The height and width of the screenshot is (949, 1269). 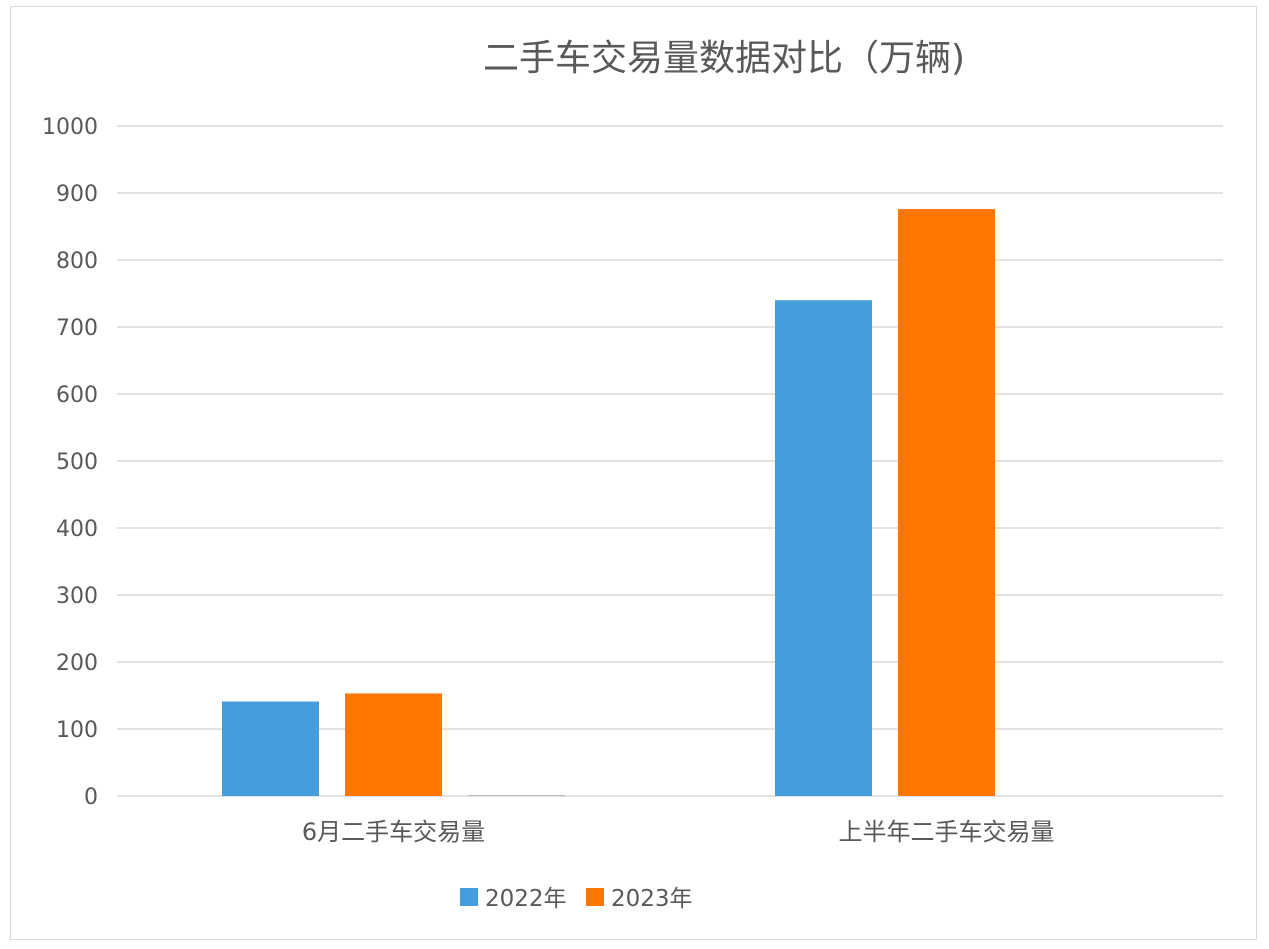 What do you see at coordinates (77, 194) in the screenshot?
I see `y-tick-label: 900` at bounding box center [77, 194].